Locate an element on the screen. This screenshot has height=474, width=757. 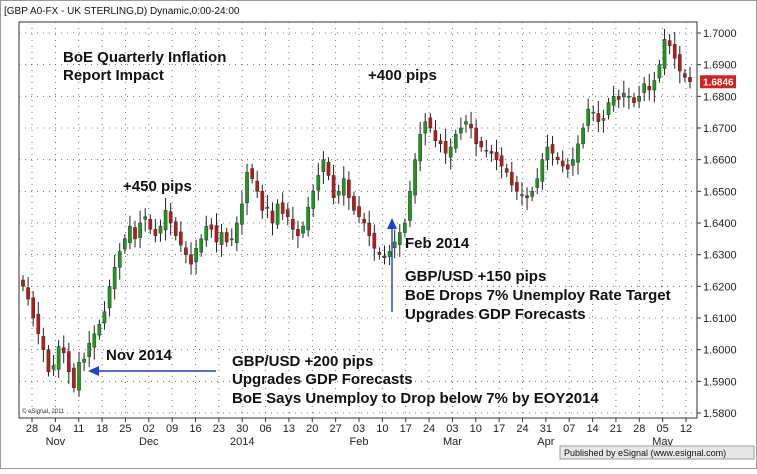
y-tick-label: 1.6100 is located at coordinates (720, 319).